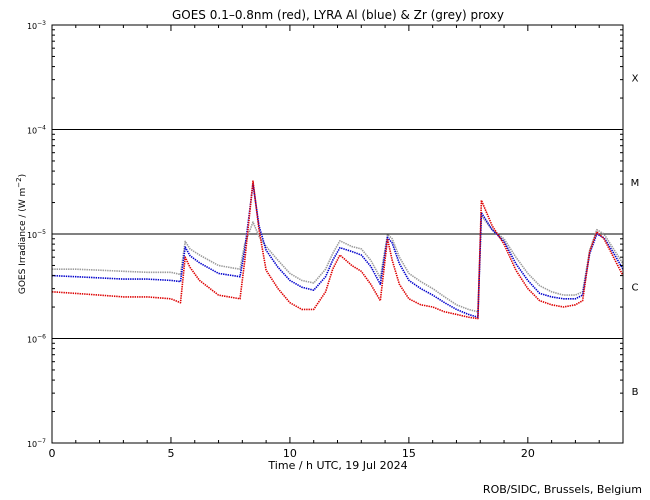 The width and height of the screenshot is (650, 500). I want to click on flare-class-c: C, so click(635, 287).